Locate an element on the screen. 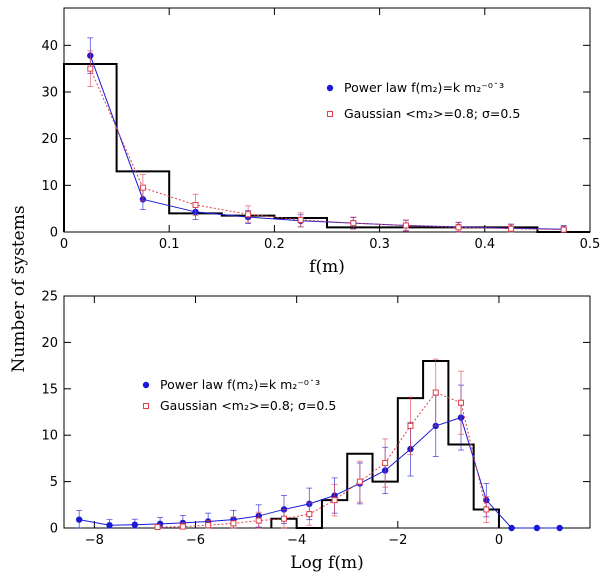 This screenshot has height=578, width=600. y-tick-label: 5 is located at coordinates (54, 482).